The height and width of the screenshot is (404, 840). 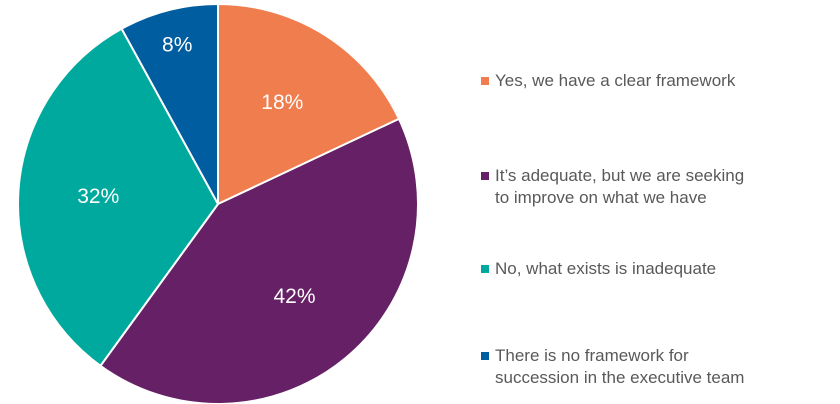 I want to click on pie-slice-yes-clear, so click(x=309, y=104).